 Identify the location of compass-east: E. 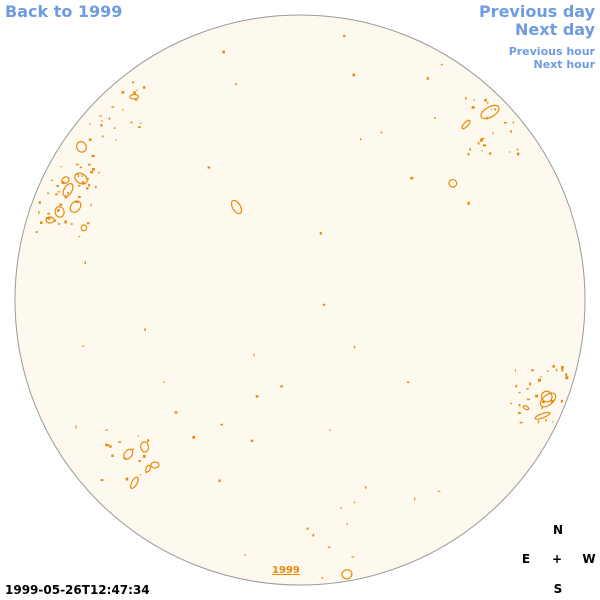
(526, 559).